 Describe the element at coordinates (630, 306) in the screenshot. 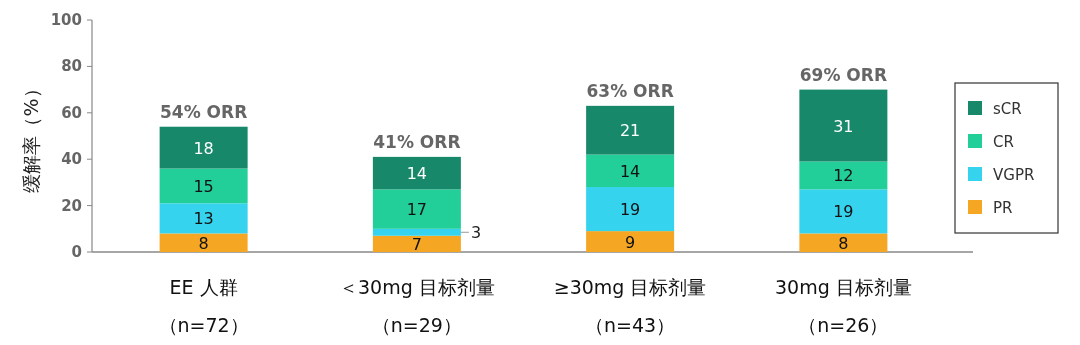

I see `x-tick-label: ≥30mg 目标剂量（n=43）` at that location.